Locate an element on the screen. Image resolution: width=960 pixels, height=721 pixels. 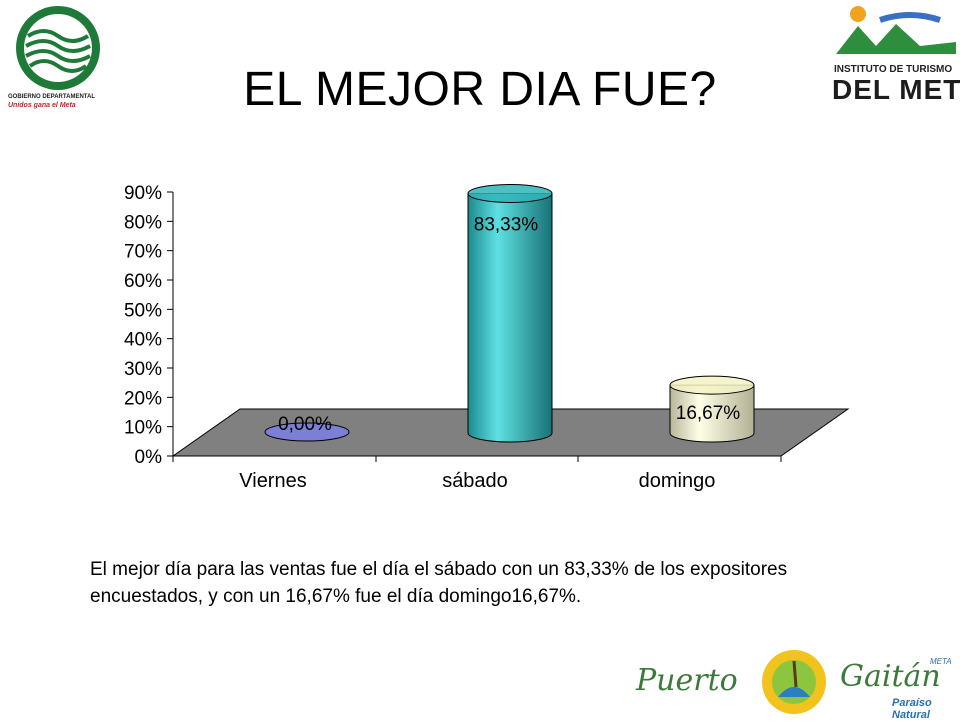
bar-viernes is located at coordinates (307, 432).